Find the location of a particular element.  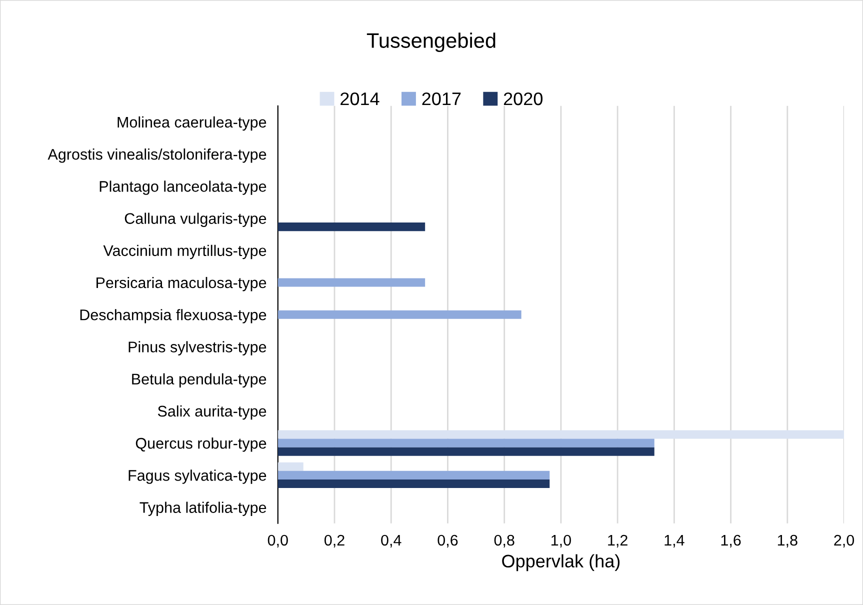

y-tick-label: Quercus robur-type is located at coordinates (201, 445).